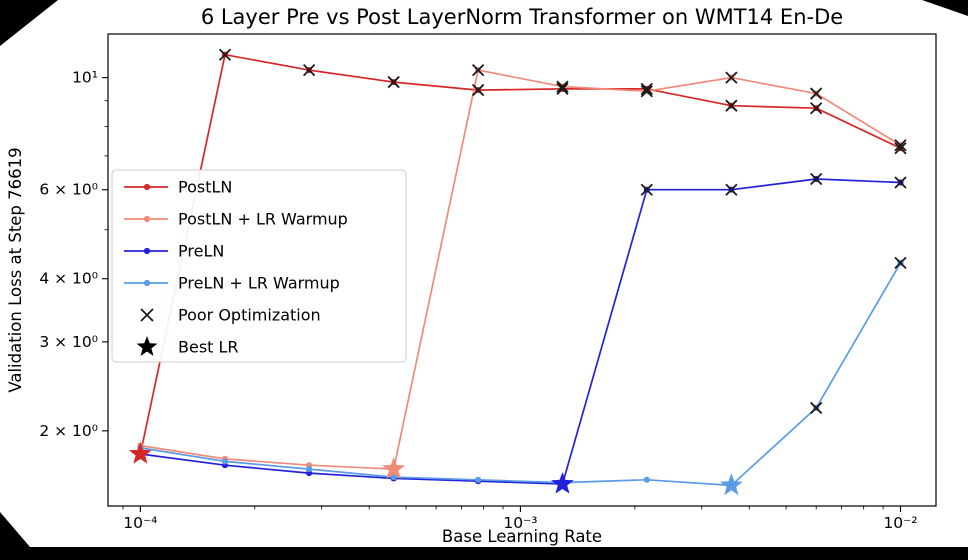 Image resolution: width=968 pixels, height=560 pixels. I want to click on legend-label: Poor Optimization, so click(249, 315).